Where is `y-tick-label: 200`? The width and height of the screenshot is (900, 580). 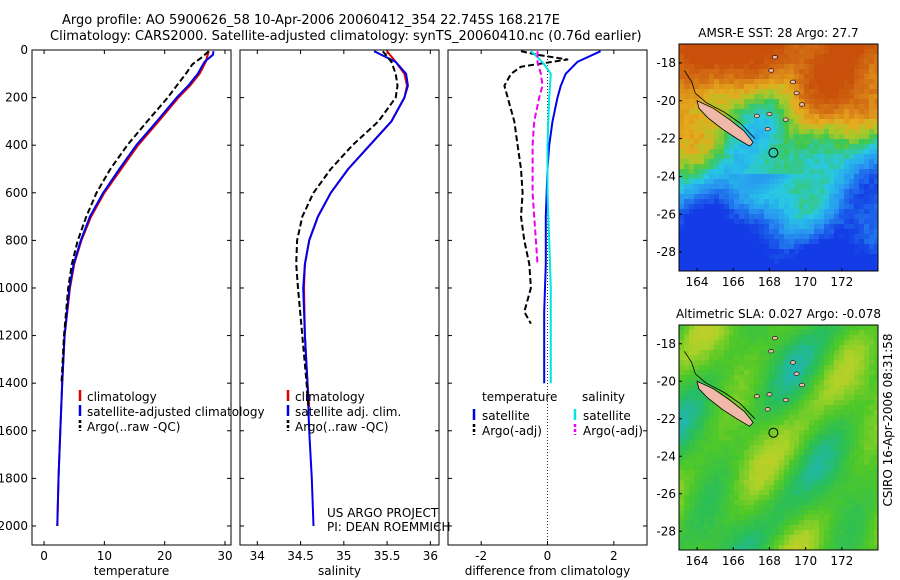
y-tick-label: 200 is located at coordinates (16, 98).